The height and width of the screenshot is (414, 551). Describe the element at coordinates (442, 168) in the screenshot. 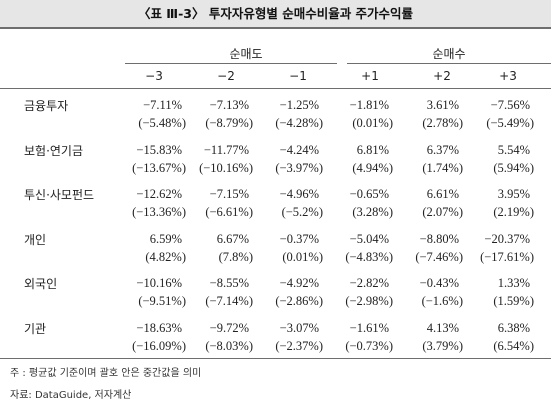

I see `median-value-cell: (1.74%)` at that location.